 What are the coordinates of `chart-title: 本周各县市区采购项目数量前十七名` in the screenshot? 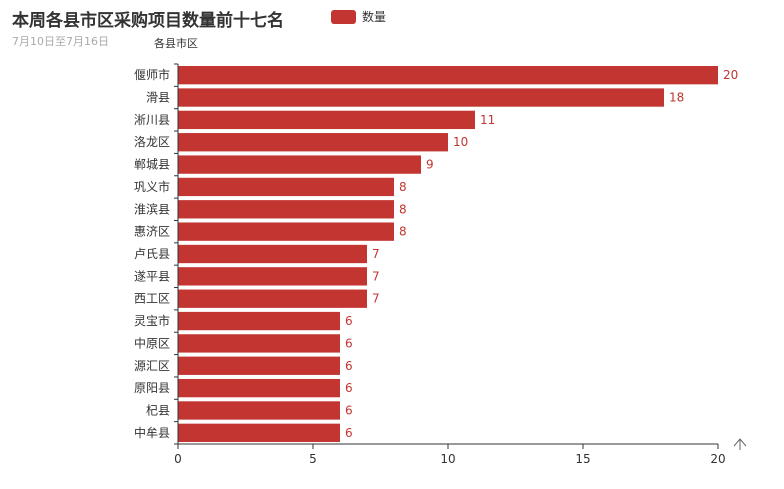 It's located at (148, 21).